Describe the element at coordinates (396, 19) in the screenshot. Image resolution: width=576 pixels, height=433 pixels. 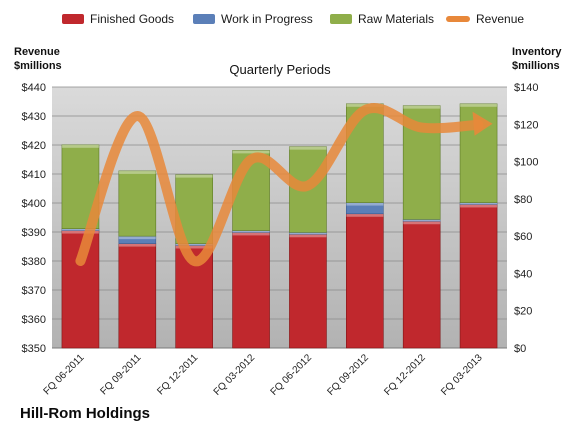
I see `legend-label-raw-materials: Raw Materials` at that location.